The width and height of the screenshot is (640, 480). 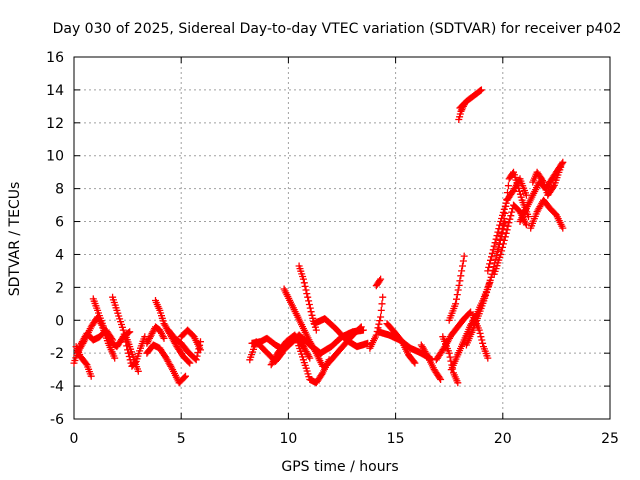 What do you see at coordinates (59, 190) in the screenshot?
I see `y-tick-label: 8` at bounding box center [59, 190].